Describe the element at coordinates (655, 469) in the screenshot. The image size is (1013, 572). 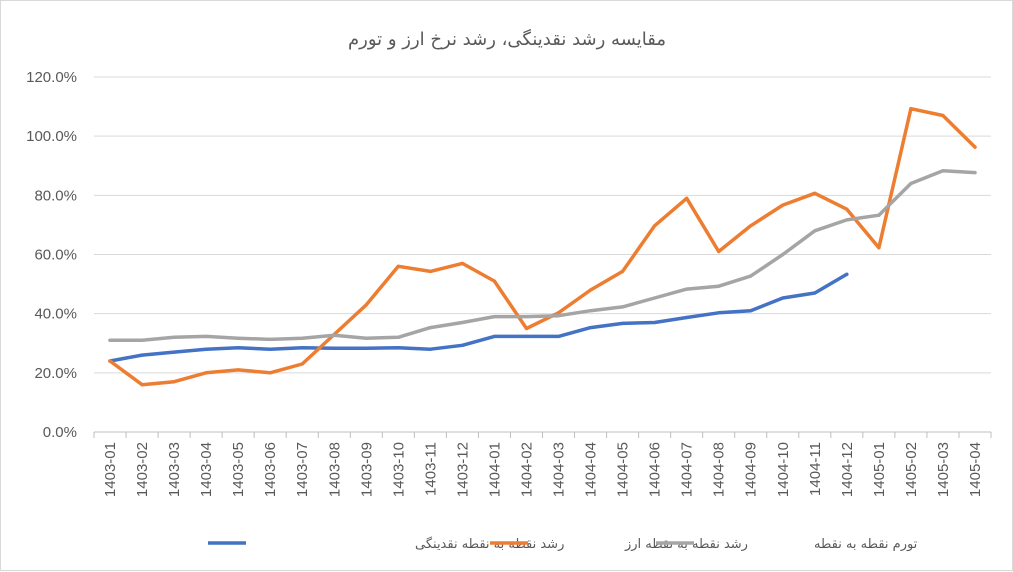
I see `x-tick-label: 1404-06` at that location.